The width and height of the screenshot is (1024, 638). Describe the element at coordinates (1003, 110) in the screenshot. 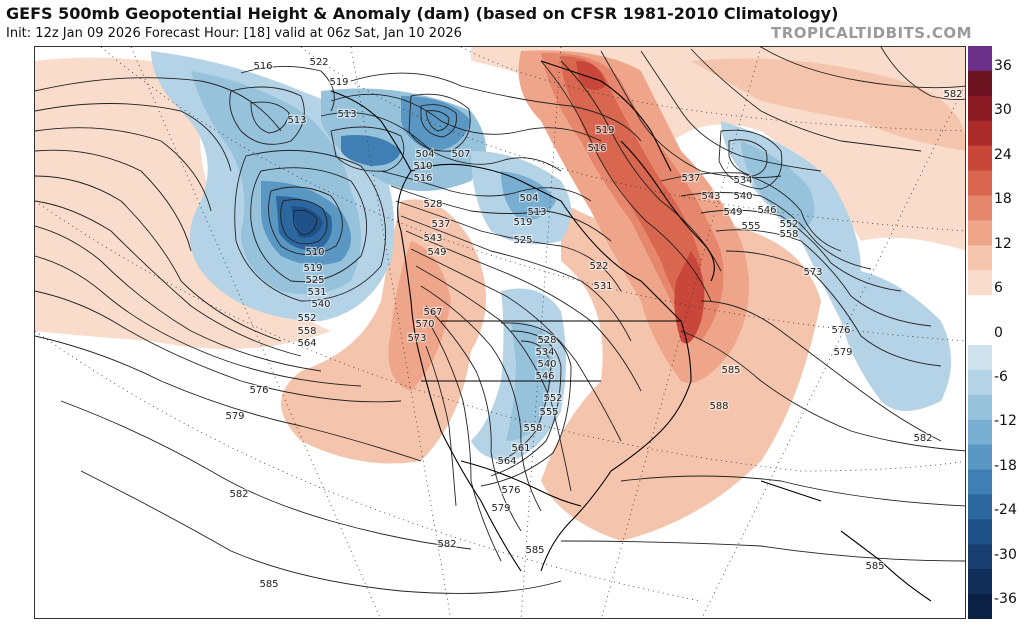

I see `colorbar-label: 30` at that location.